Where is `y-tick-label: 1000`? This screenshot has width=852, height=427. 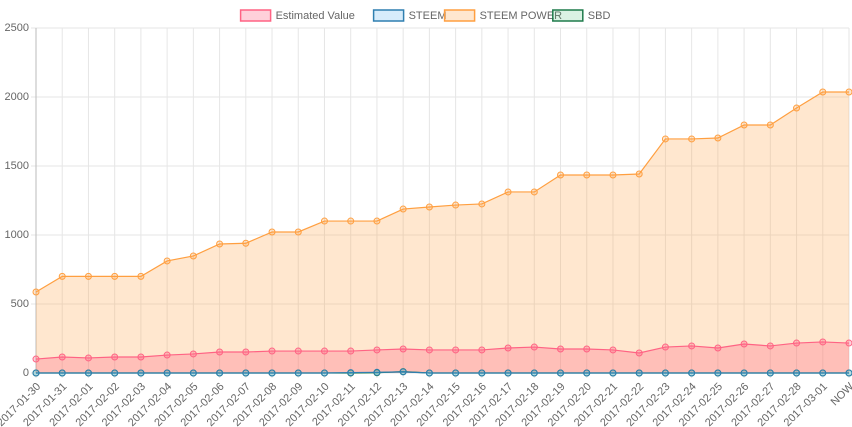
y-tick-label: 1000 is located at coordinates (17, 235).